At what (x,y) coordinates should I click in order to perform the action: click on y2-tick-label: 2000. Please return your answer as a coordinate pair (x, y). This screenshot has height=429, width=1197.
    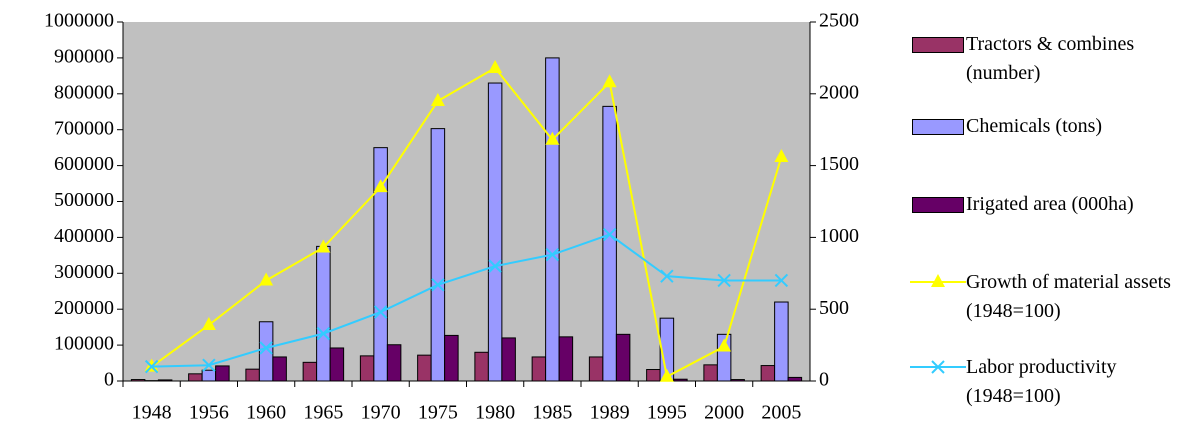
    Looking at the image, I should click on (839, 92).